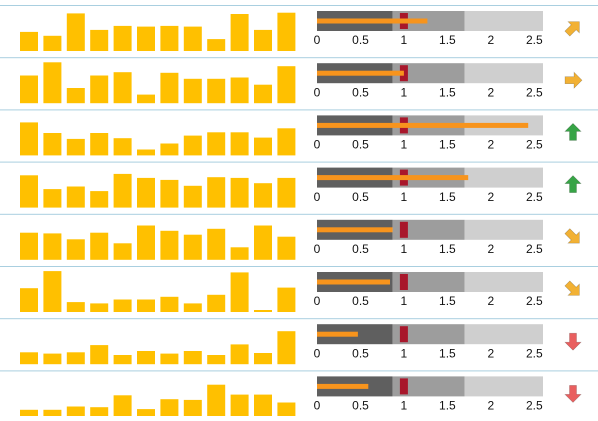  I want to click on arrow-down-icon, so click(573, 341).